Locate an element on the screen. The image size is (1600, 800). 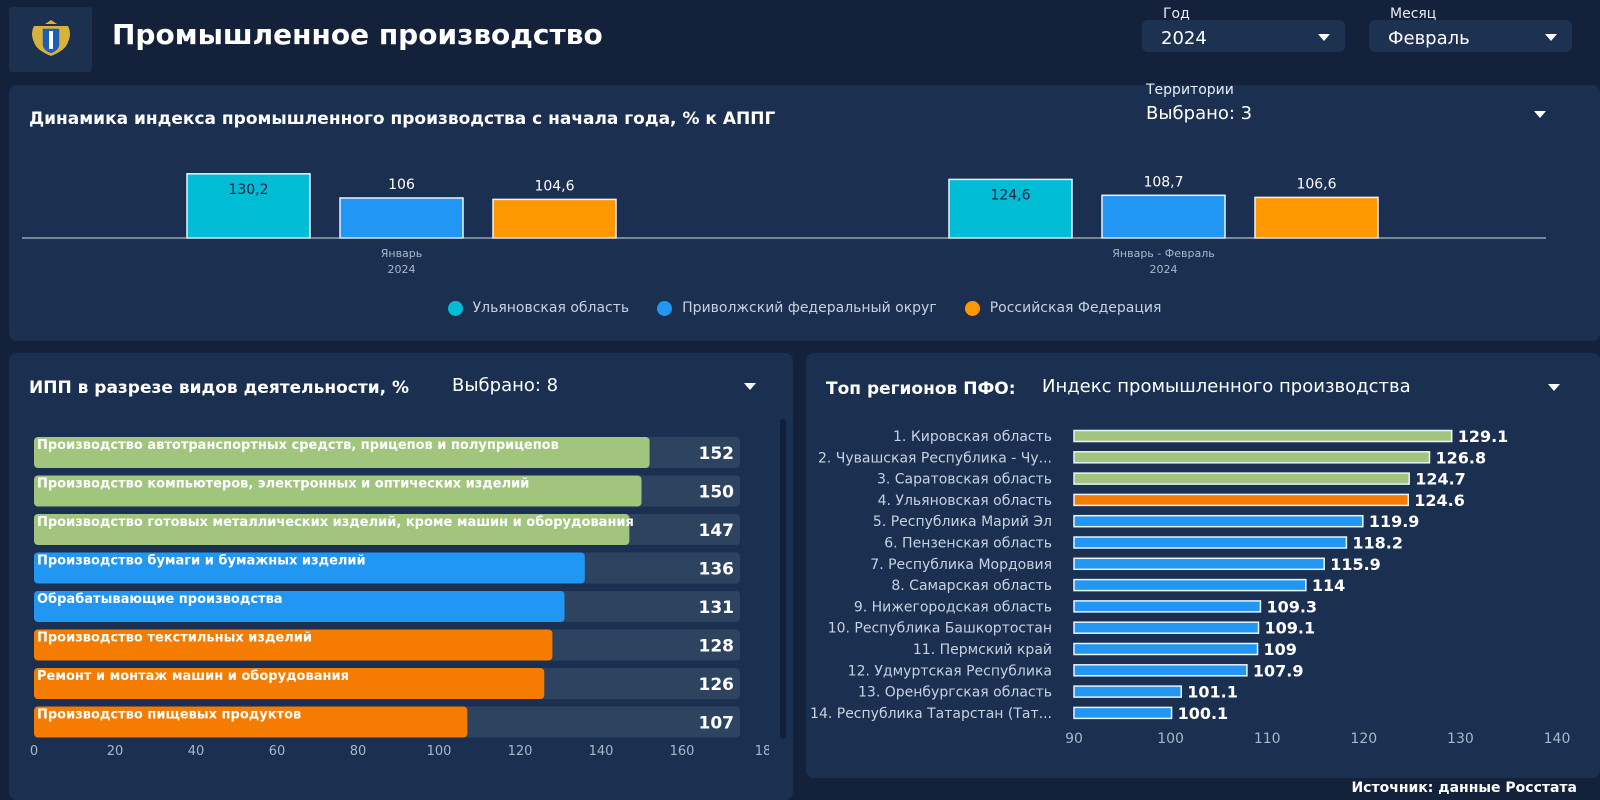
legend-item-rf: Российская Федерация is located at coordinates (1063, 308).